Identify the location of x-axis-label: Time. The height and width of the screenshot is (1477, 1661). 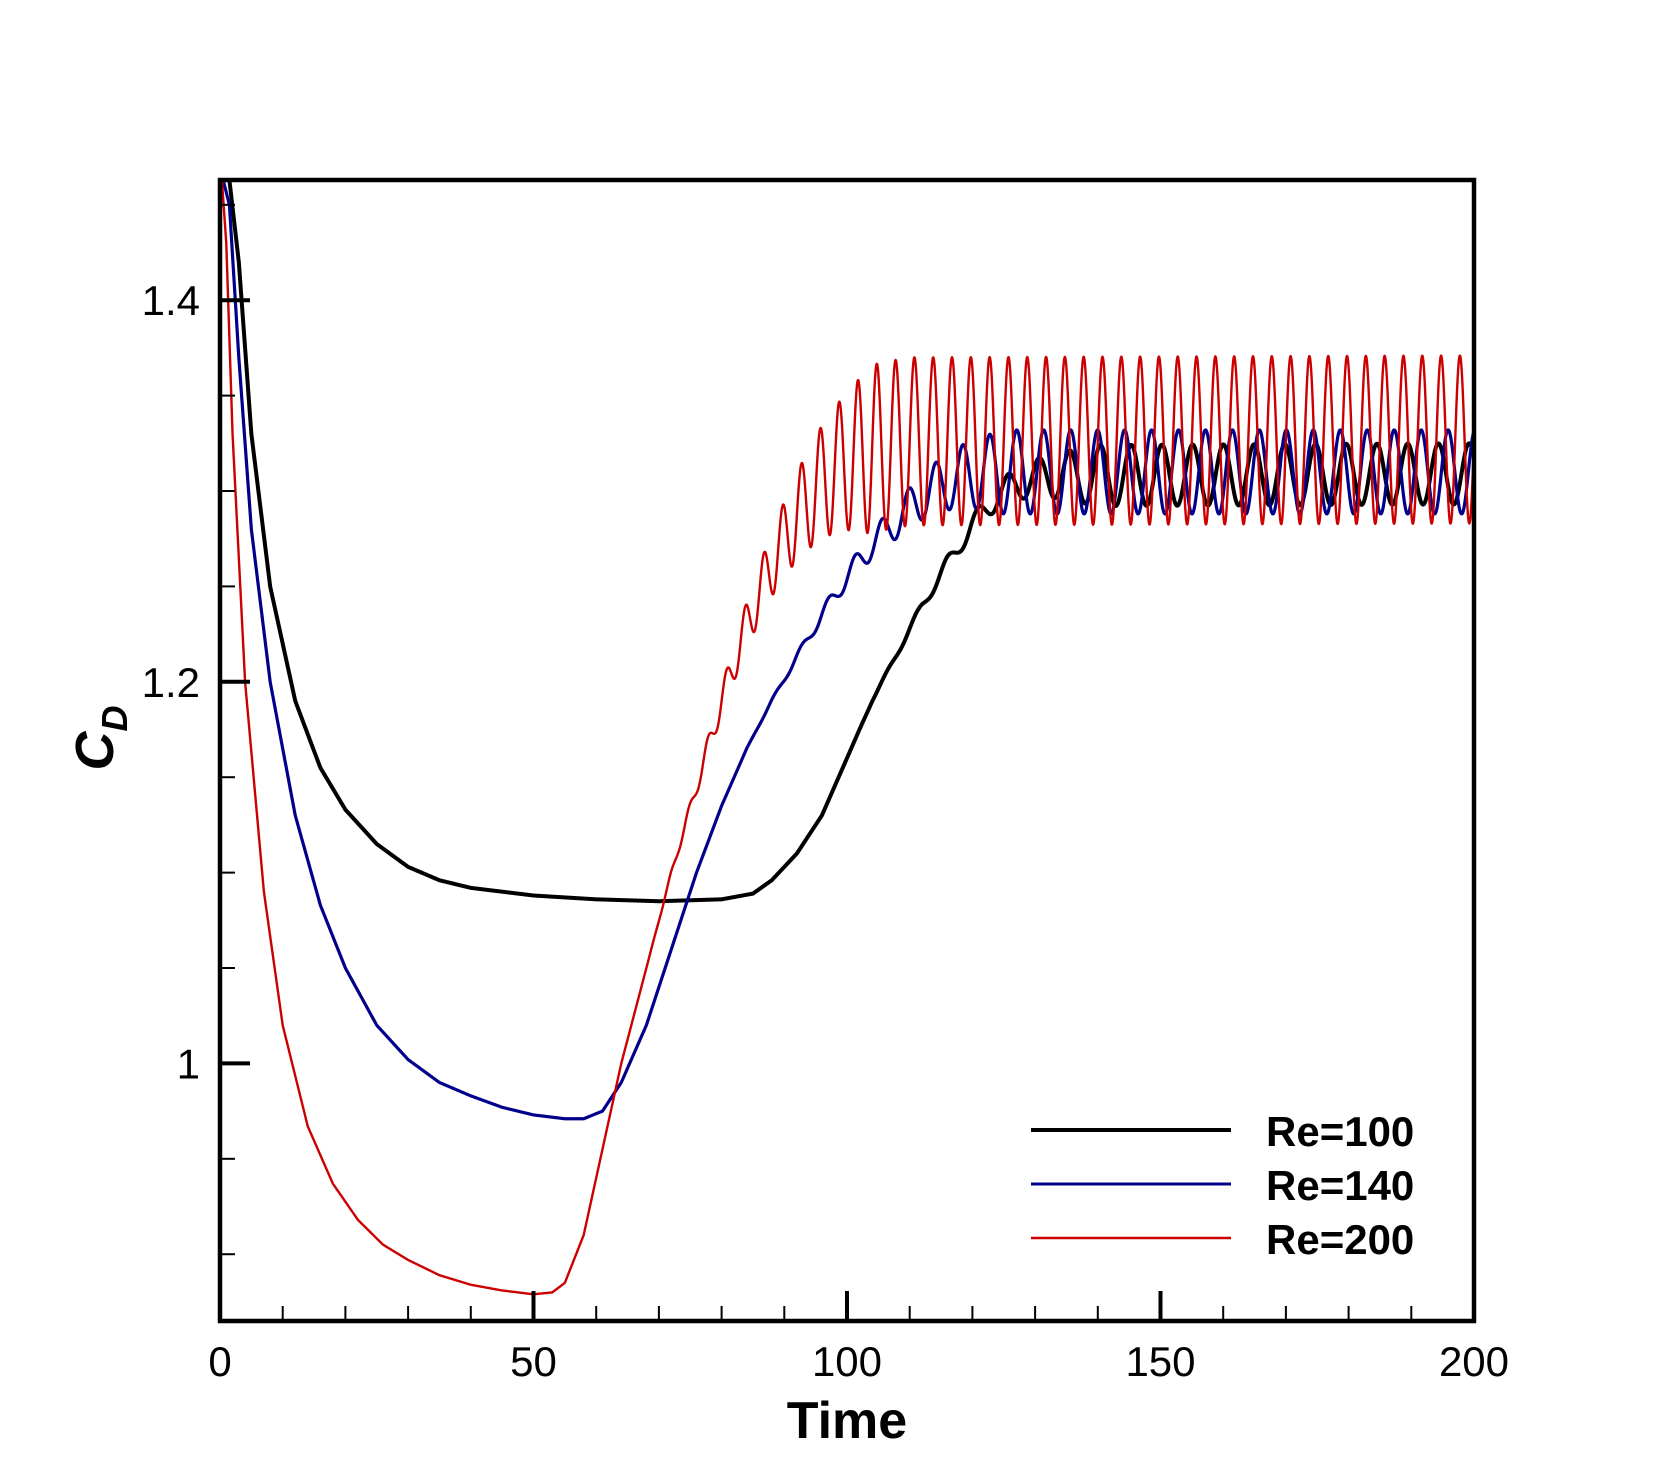
(847, 1421).